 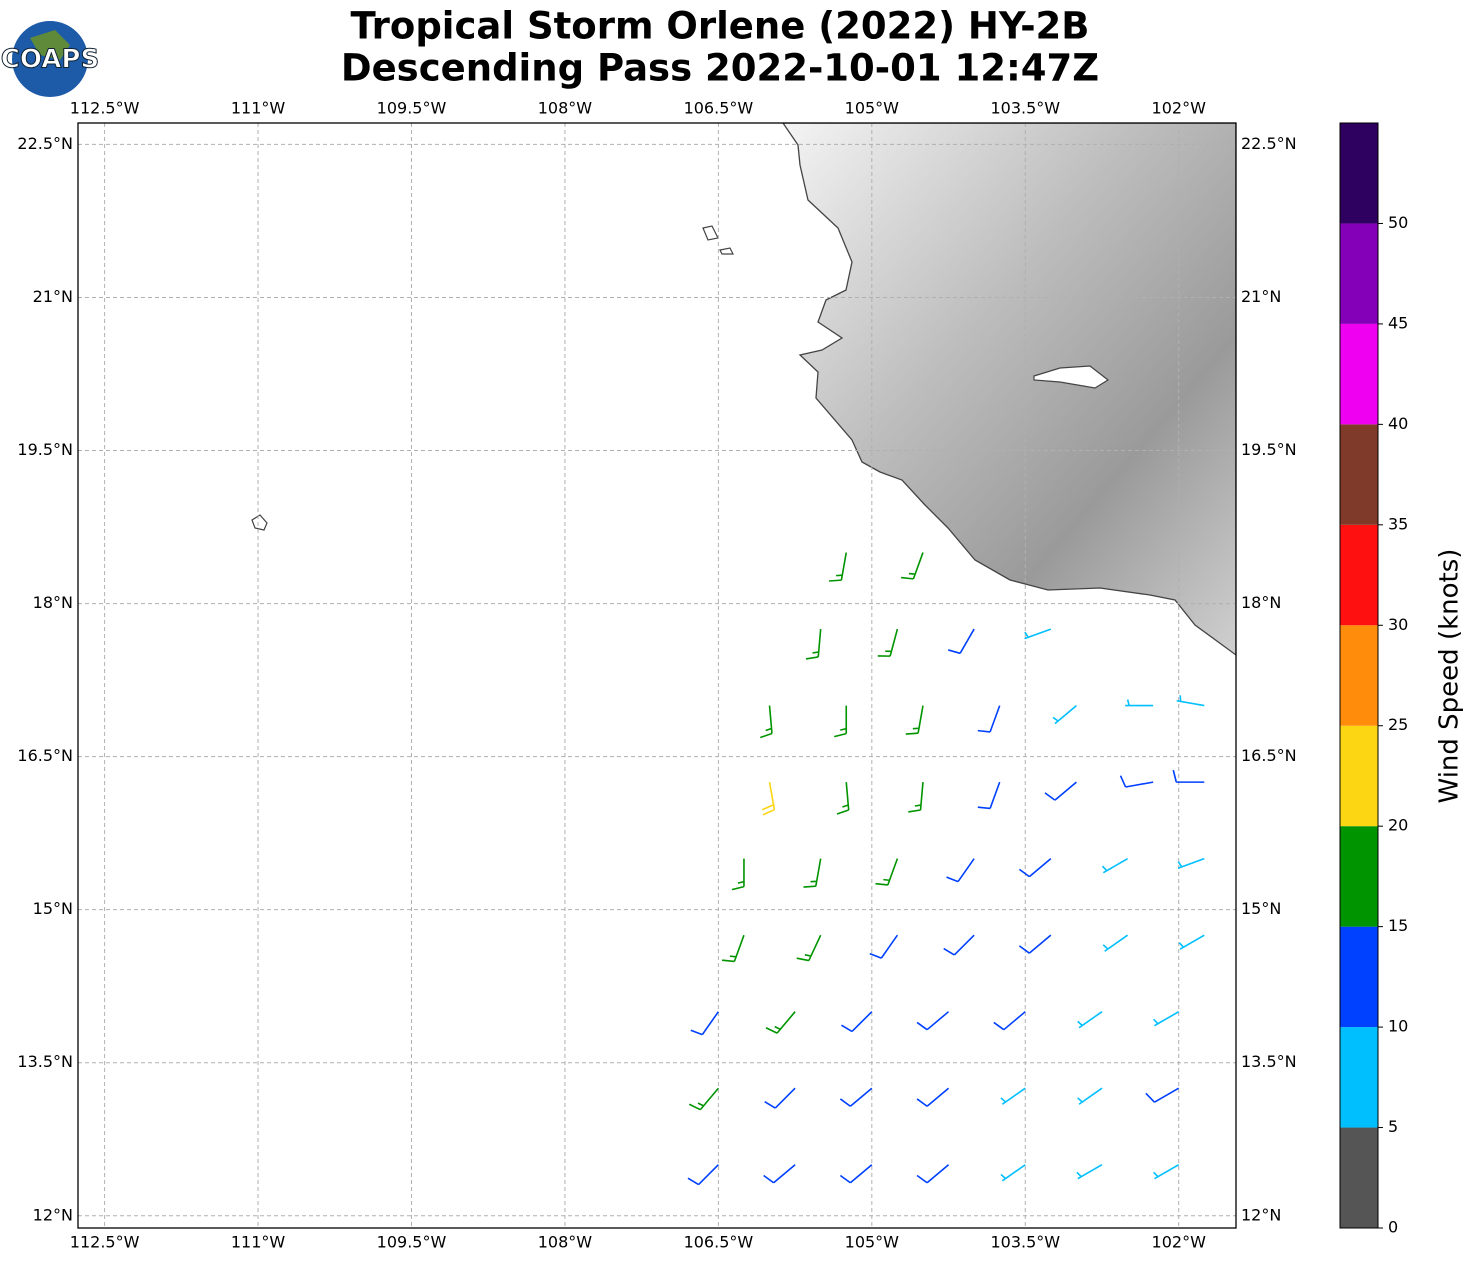 I want to click on colorbar-tick-label: 5, so click(x=1393, y=1126).